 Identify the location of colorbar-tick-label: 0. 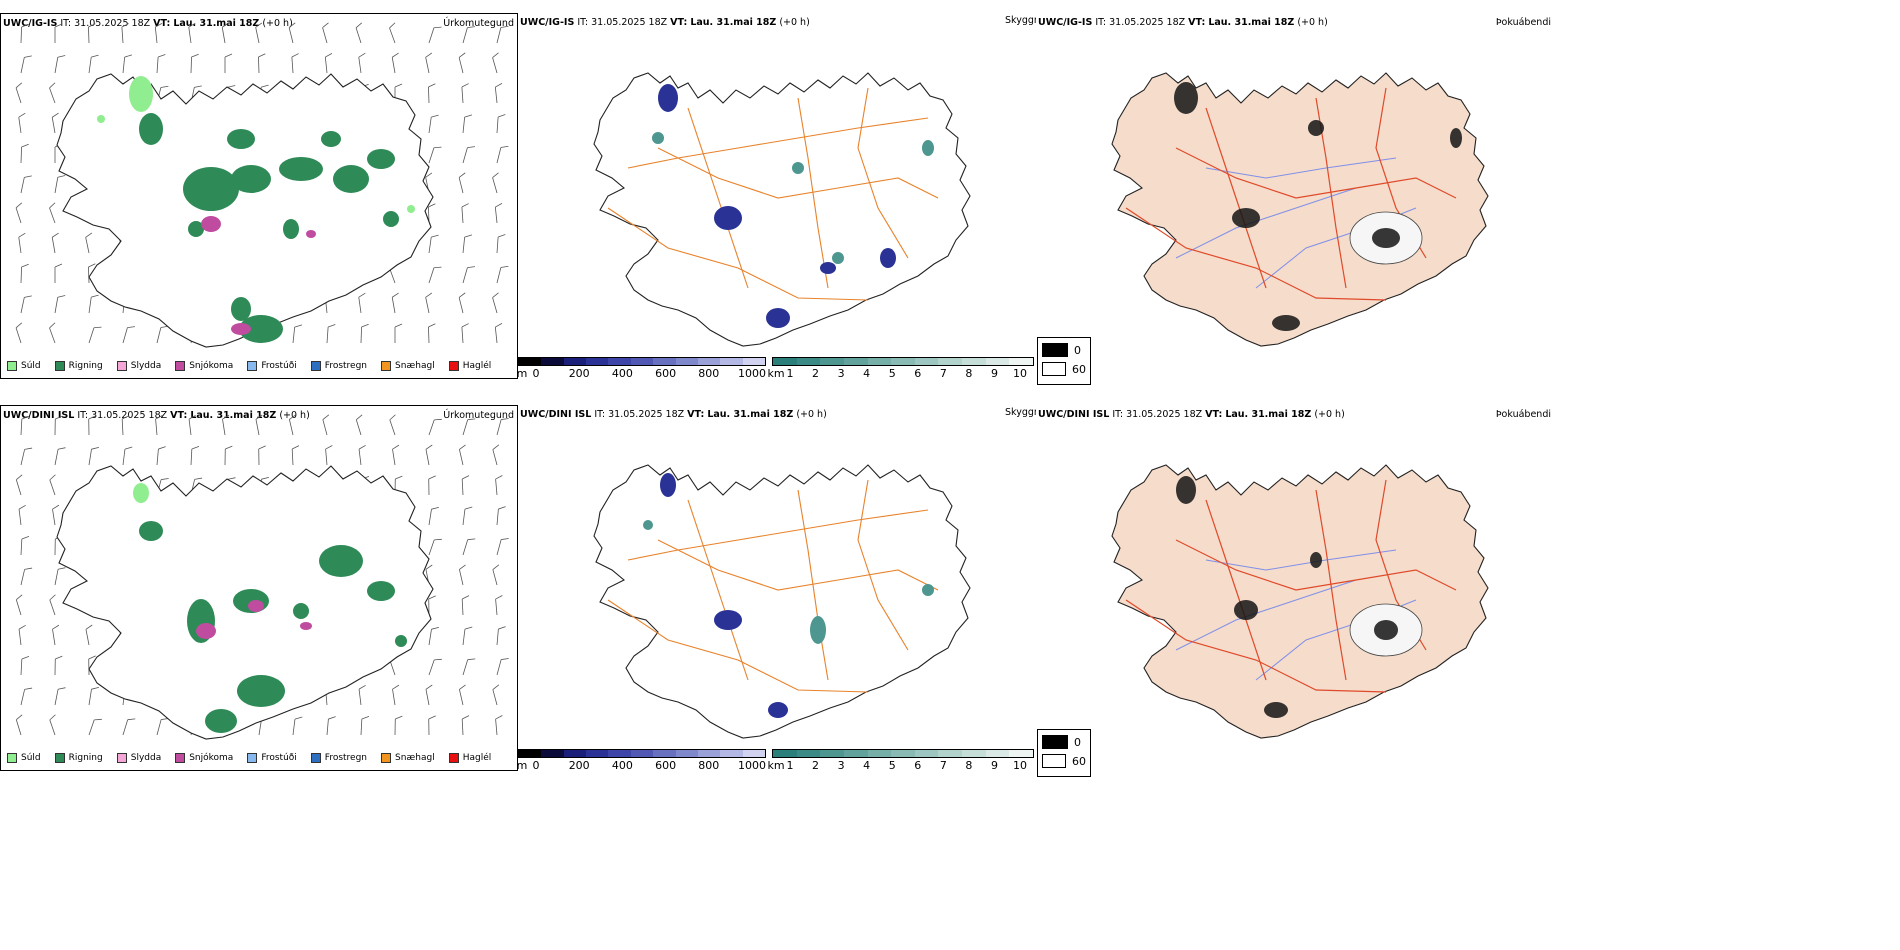
(536, 373).